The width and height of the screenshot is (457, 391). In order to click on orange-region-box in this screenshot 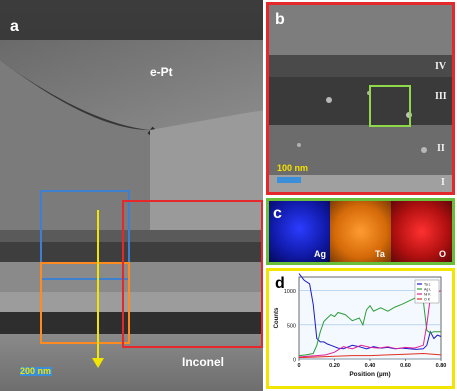, I will do `click(85, 303)`.